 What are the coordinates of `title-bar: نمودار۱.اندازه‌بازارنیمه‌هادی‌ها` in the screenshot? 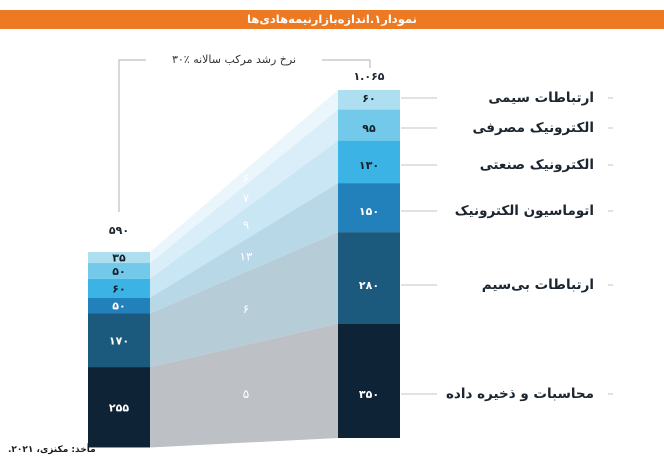 It's located at (332, 19).